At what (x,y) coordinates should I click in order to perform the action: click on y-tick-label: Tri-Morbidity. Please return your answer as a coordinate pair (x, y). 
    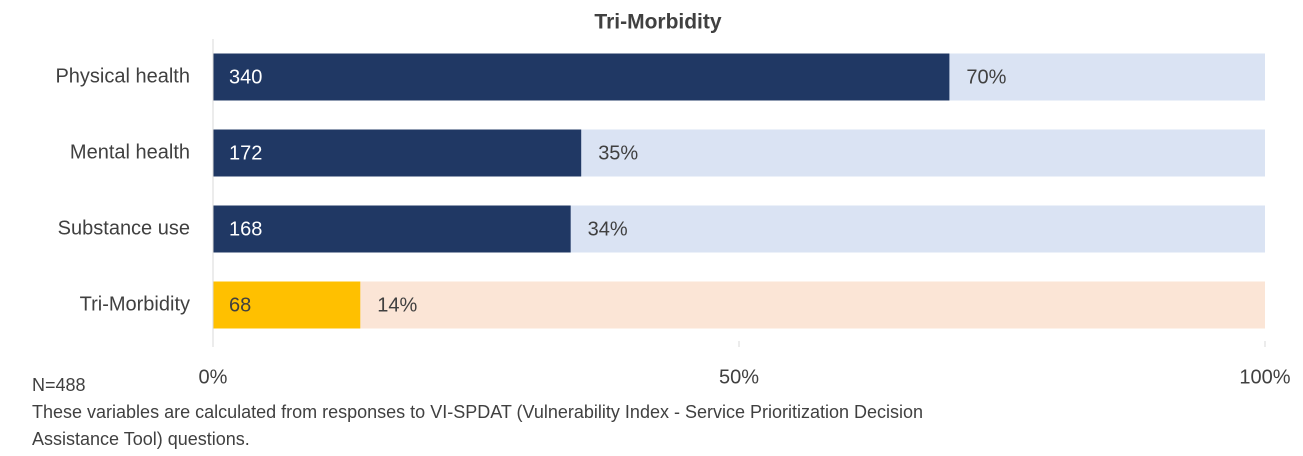
    Looking at the image, I should click on (135, 304).